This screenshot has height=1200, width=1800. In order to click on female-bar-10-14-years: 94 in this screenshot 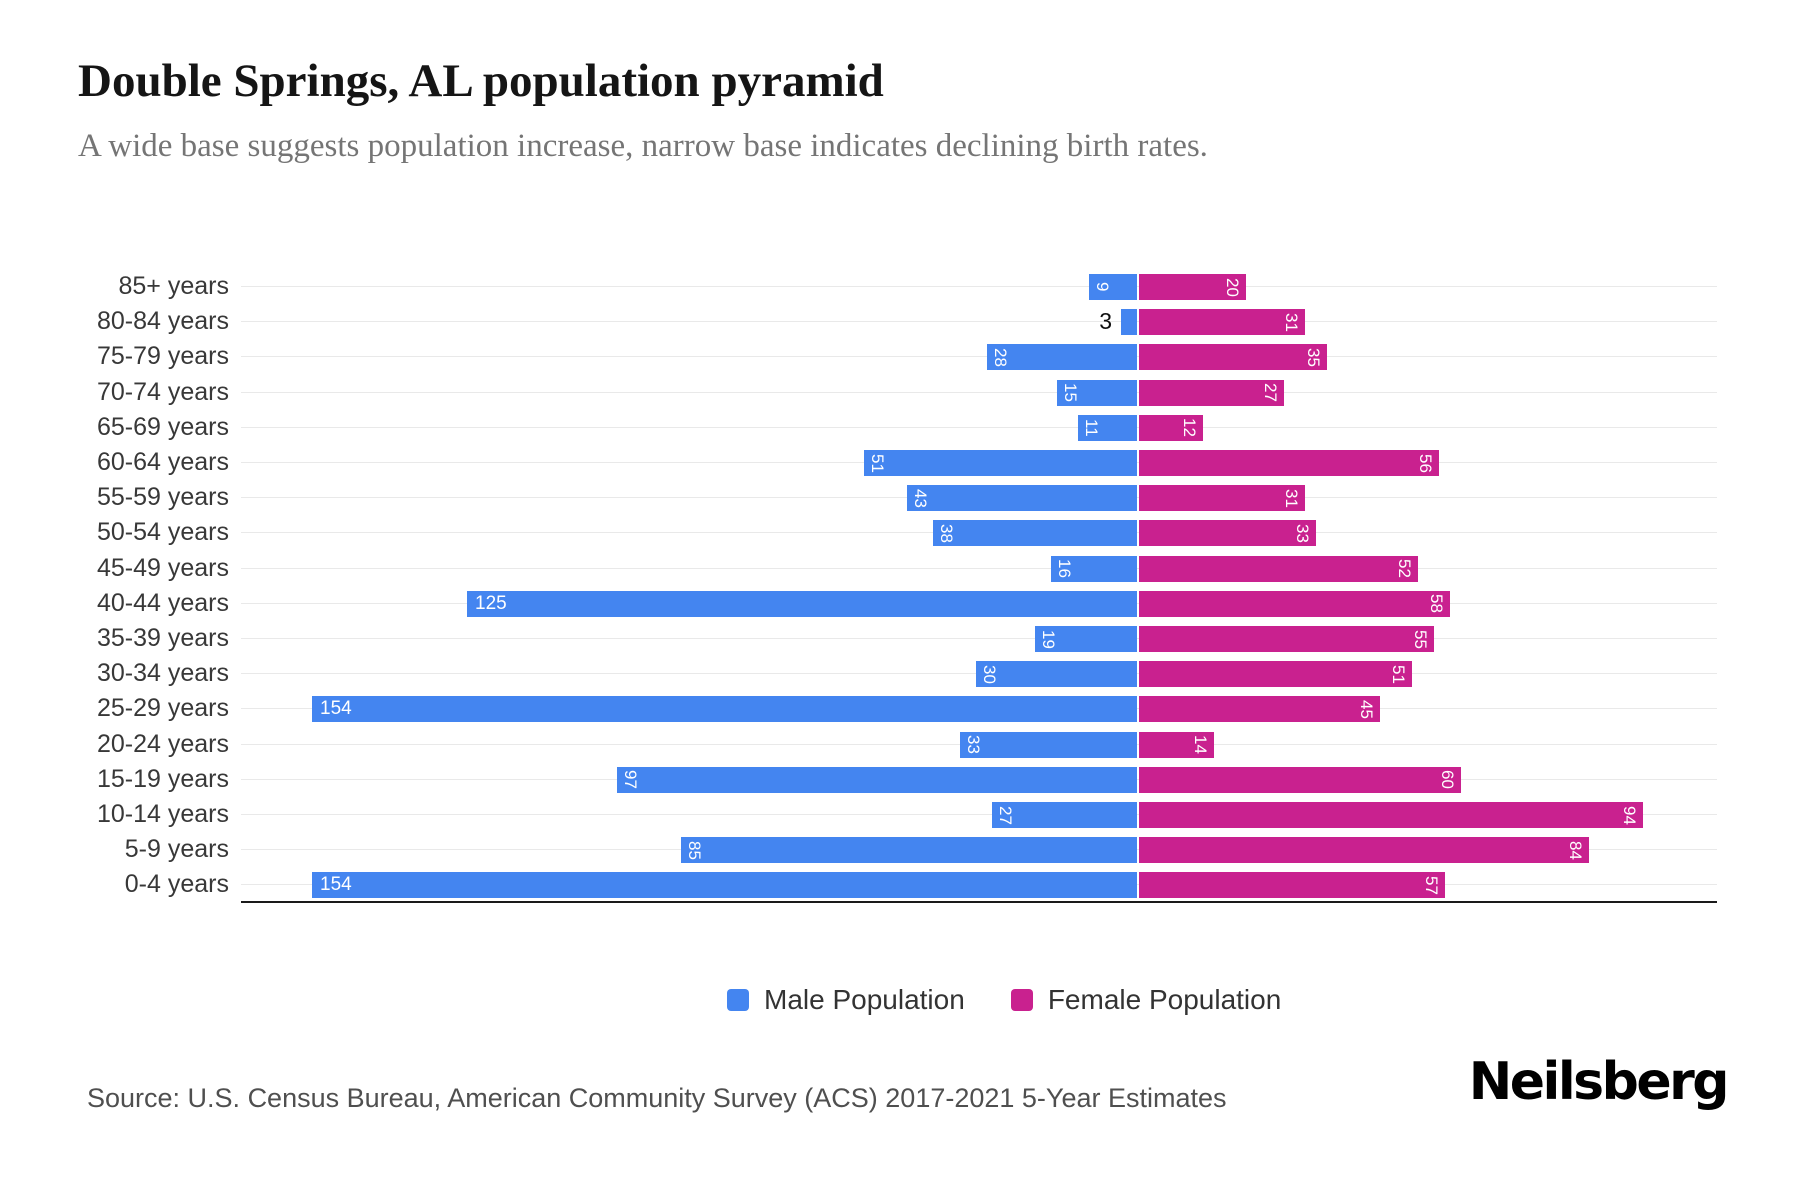, I will do `click(1391, 815)`.